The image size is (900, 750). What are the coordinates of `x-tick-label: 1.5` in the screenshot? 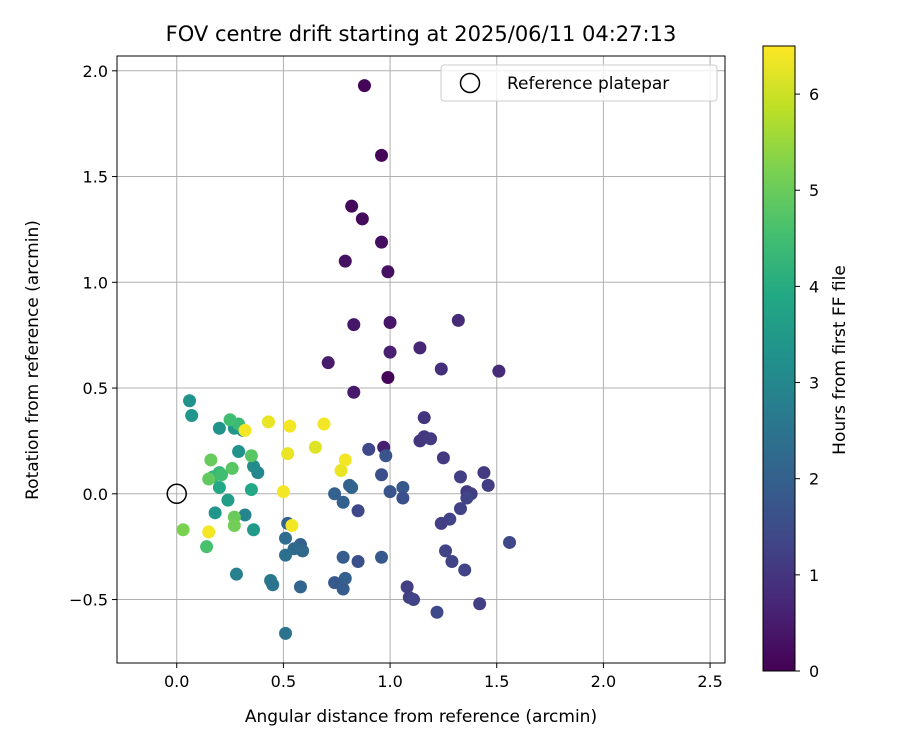 It's located at (496, 681).